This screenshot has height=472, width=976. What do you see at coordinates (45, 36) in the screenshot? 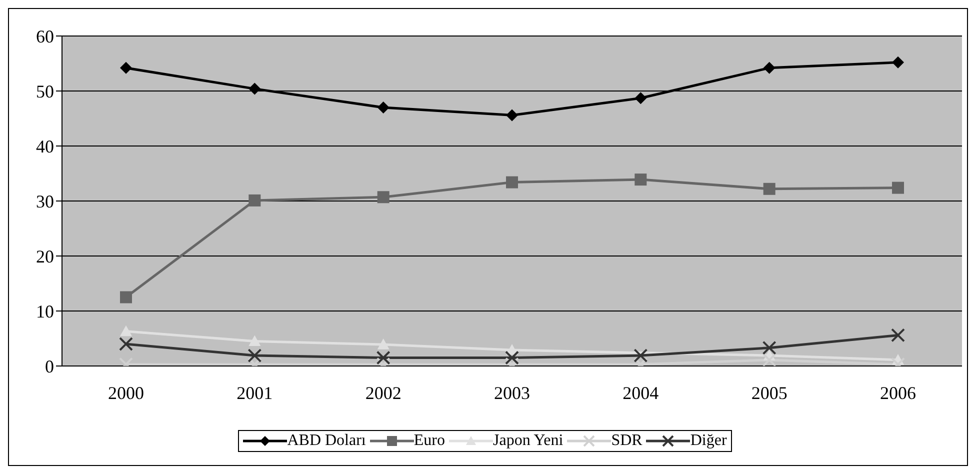
I see `y-tick-label: 60` at bounding box center [45, 36].